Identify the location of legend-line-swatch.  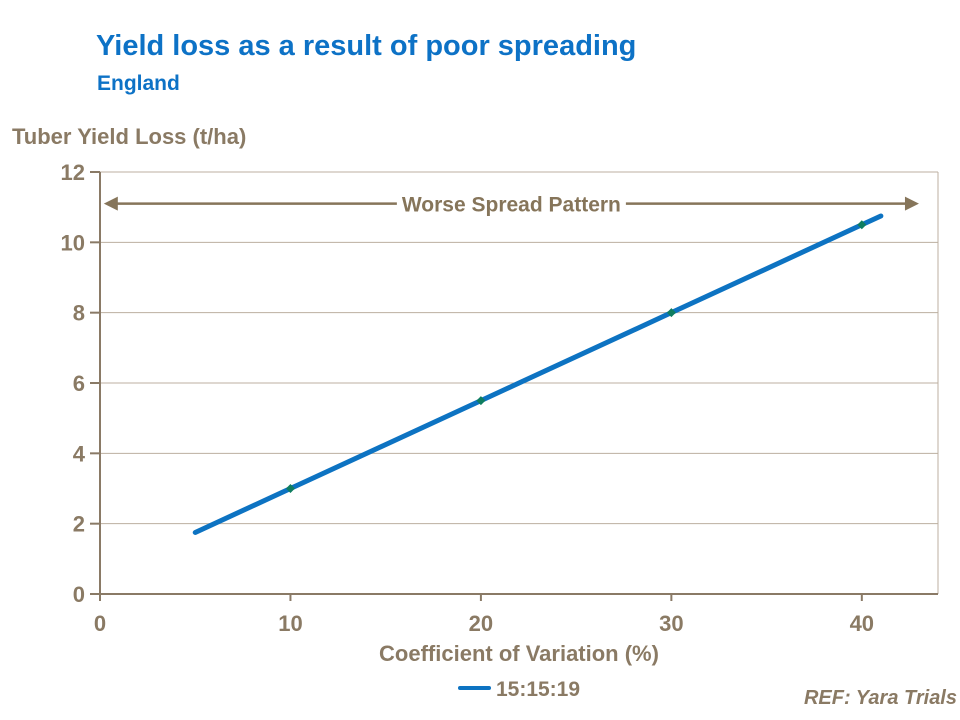
(474, 688).